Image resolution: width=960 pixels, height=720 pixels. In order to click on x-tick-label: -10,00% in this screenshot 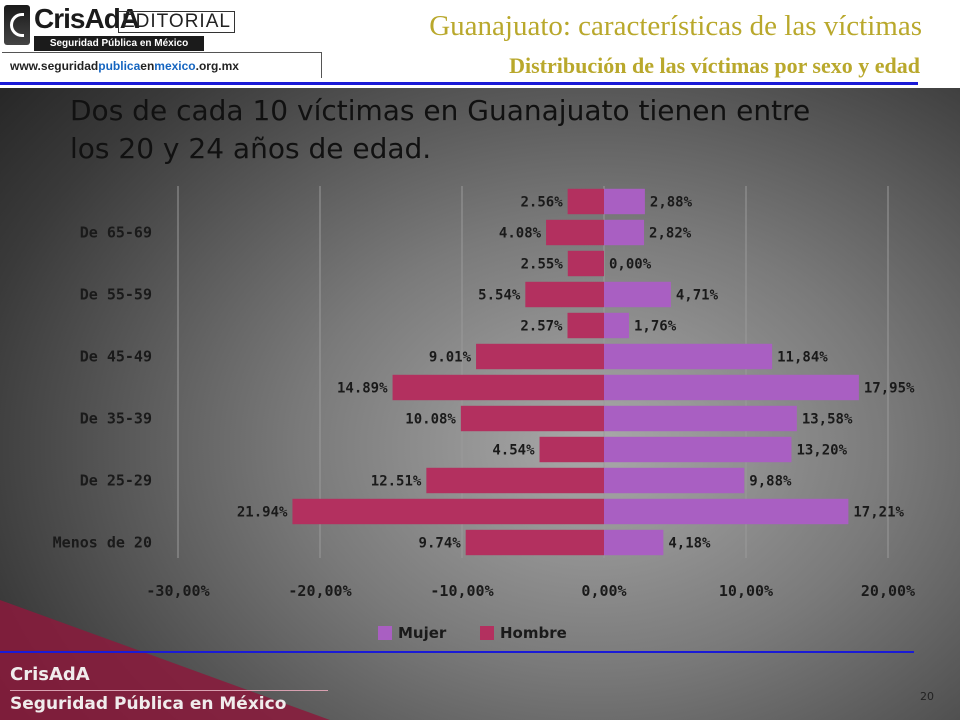, I will do `click(461, 591)`.